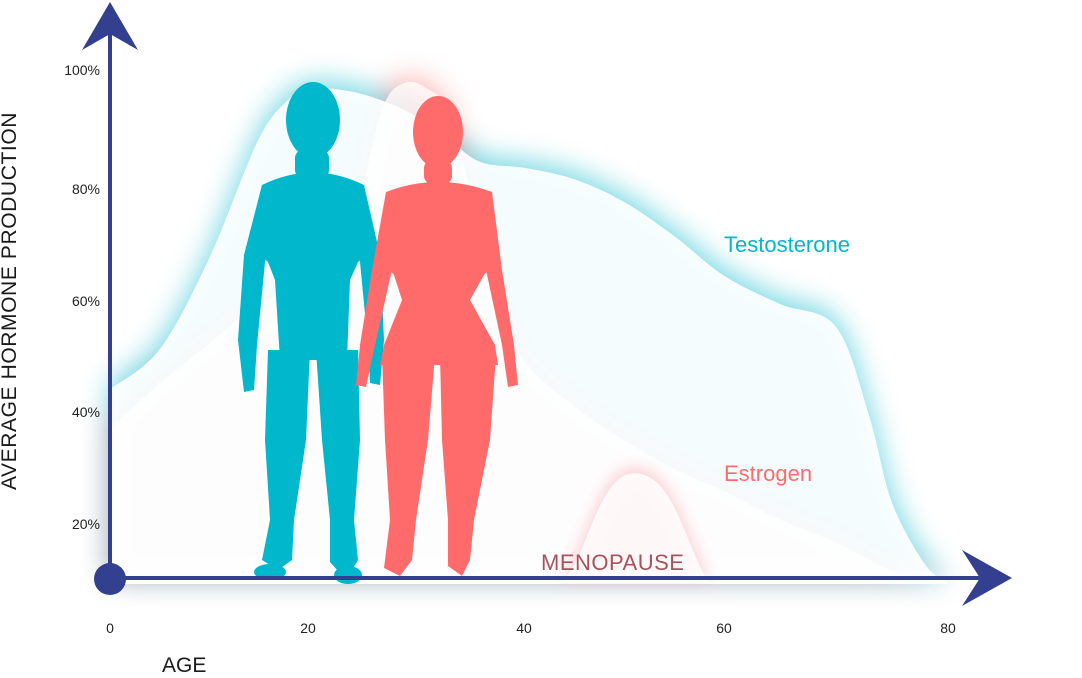 This screenshot has width=1082, height=678. Describe the element at coordinates (724, 628) in the screenshot. I see `x-tick-label: 60` at that location.